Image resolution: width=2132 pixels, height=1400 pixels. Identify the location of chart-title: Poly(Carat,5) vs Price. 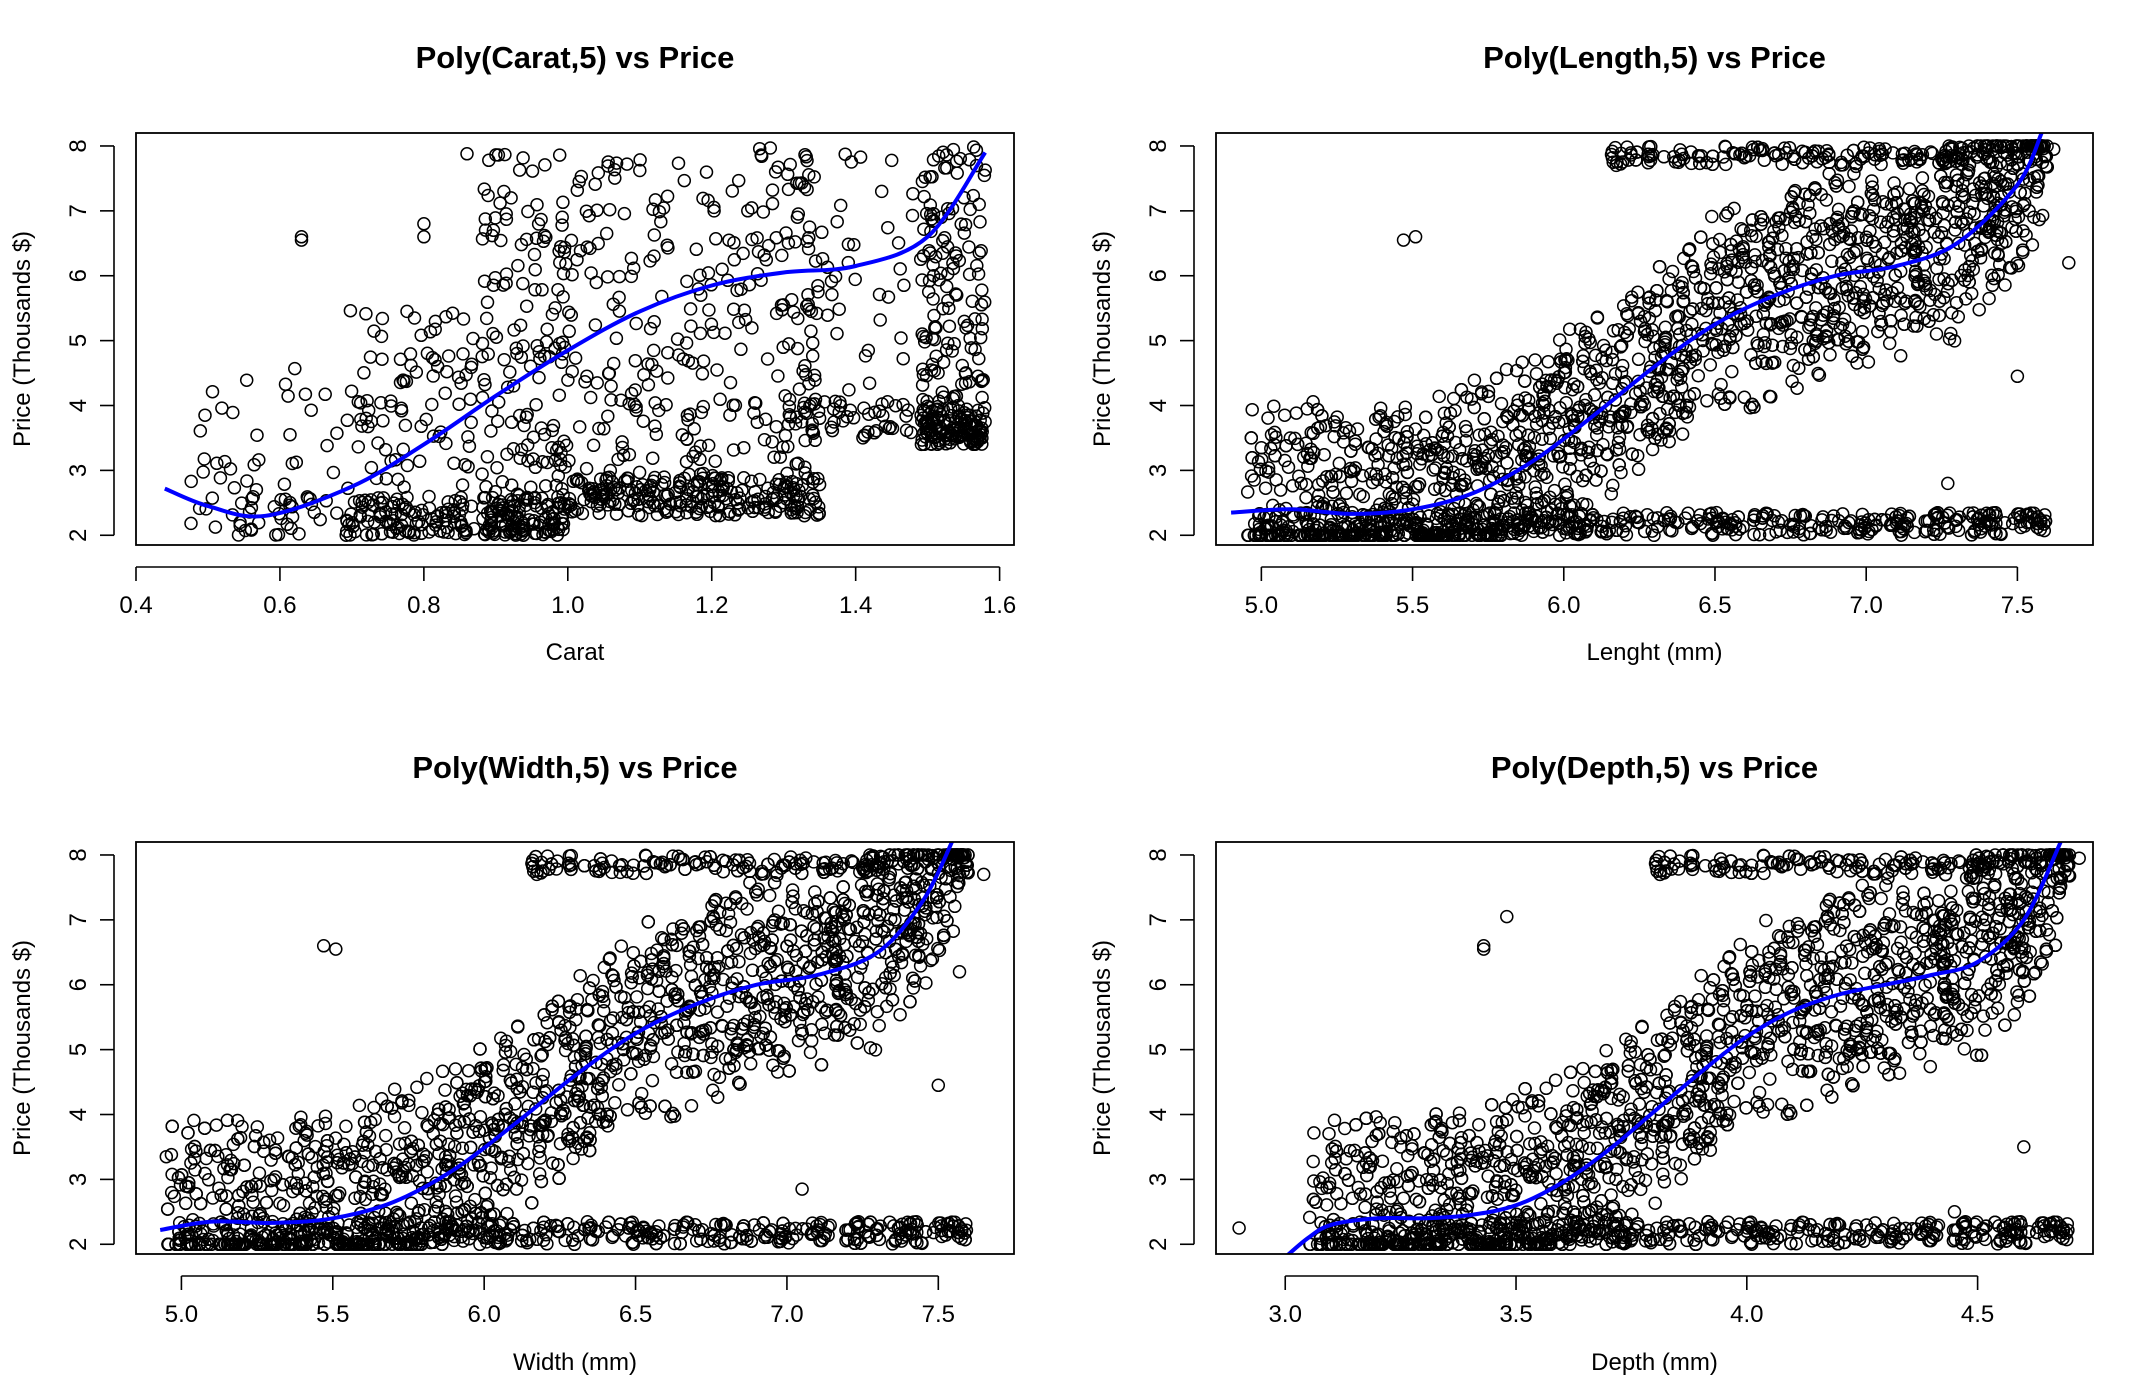
(575, 57).